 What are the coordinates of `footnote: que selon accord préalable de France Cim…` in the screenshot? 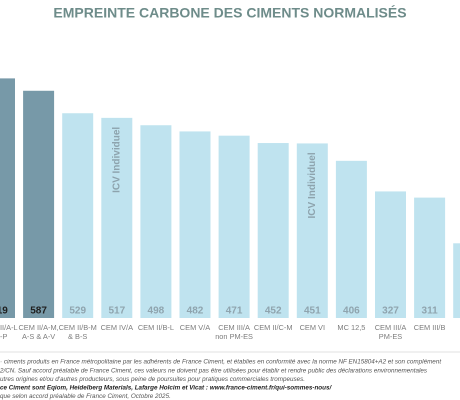 It's located at (85, 396).